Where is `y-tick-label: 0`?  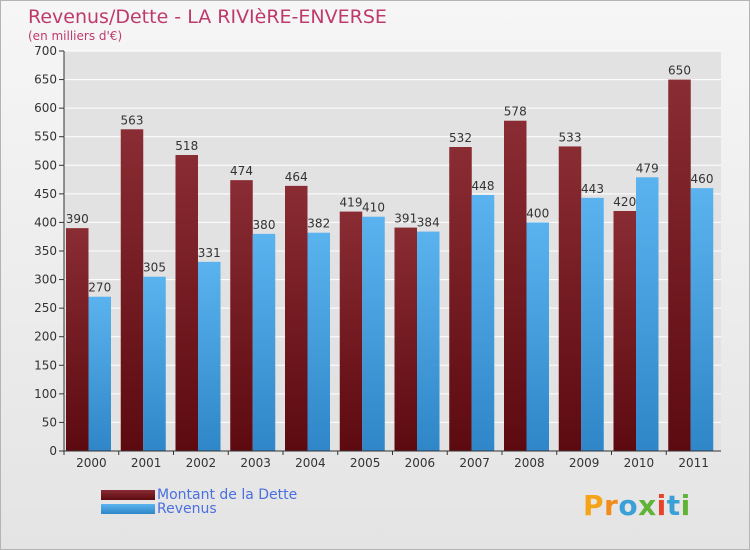
y-tick-label: 0 is located at coordinates (53, 451).